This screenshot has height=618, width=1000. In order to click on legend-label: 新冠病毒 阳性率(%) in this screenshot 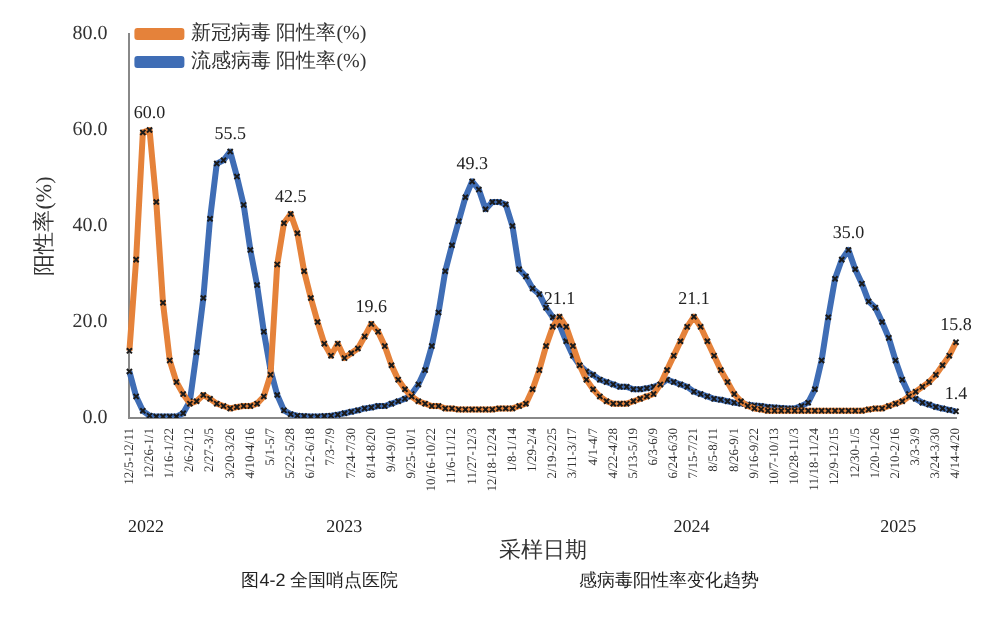, I will do `click(279, 33)`.